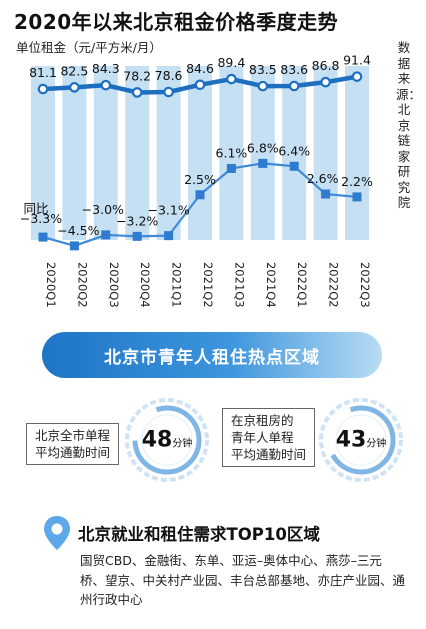  I want to click on x-tick-label: 2022Q3, so click(365, 285).